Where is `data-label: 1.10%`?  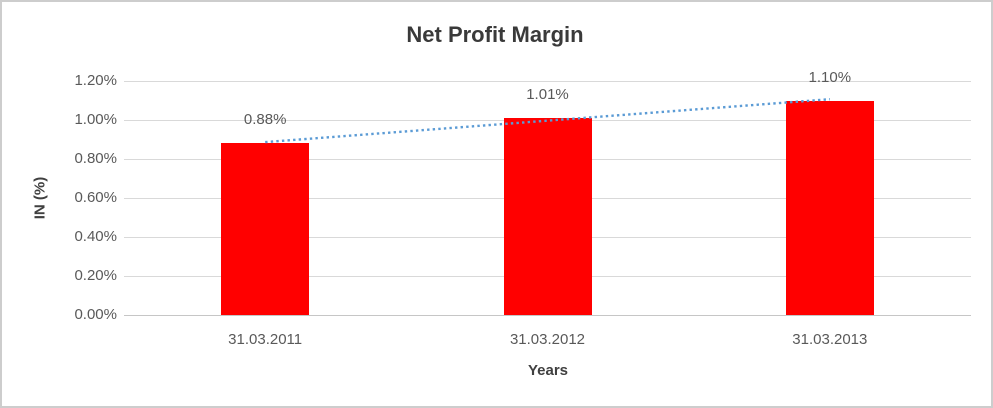
data-label: 1.10% is located at coordinates (830, 77).